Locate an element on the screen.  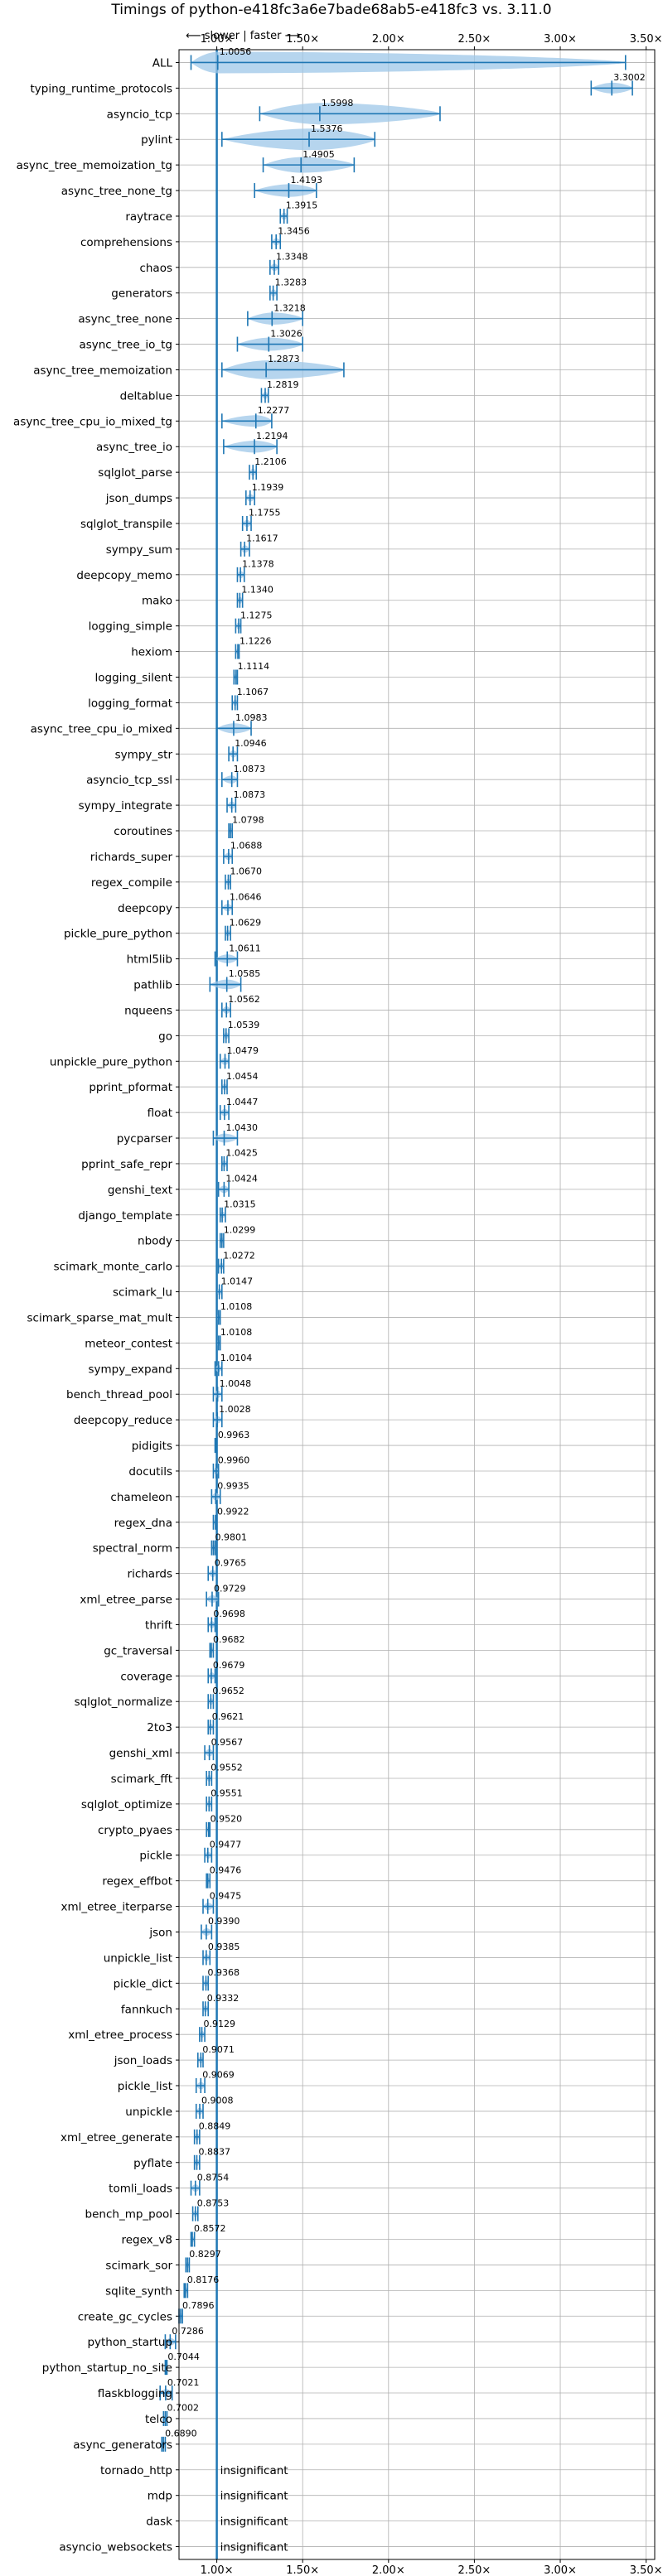
value-label: 0.6890 is located at coordinates (181, 2434).